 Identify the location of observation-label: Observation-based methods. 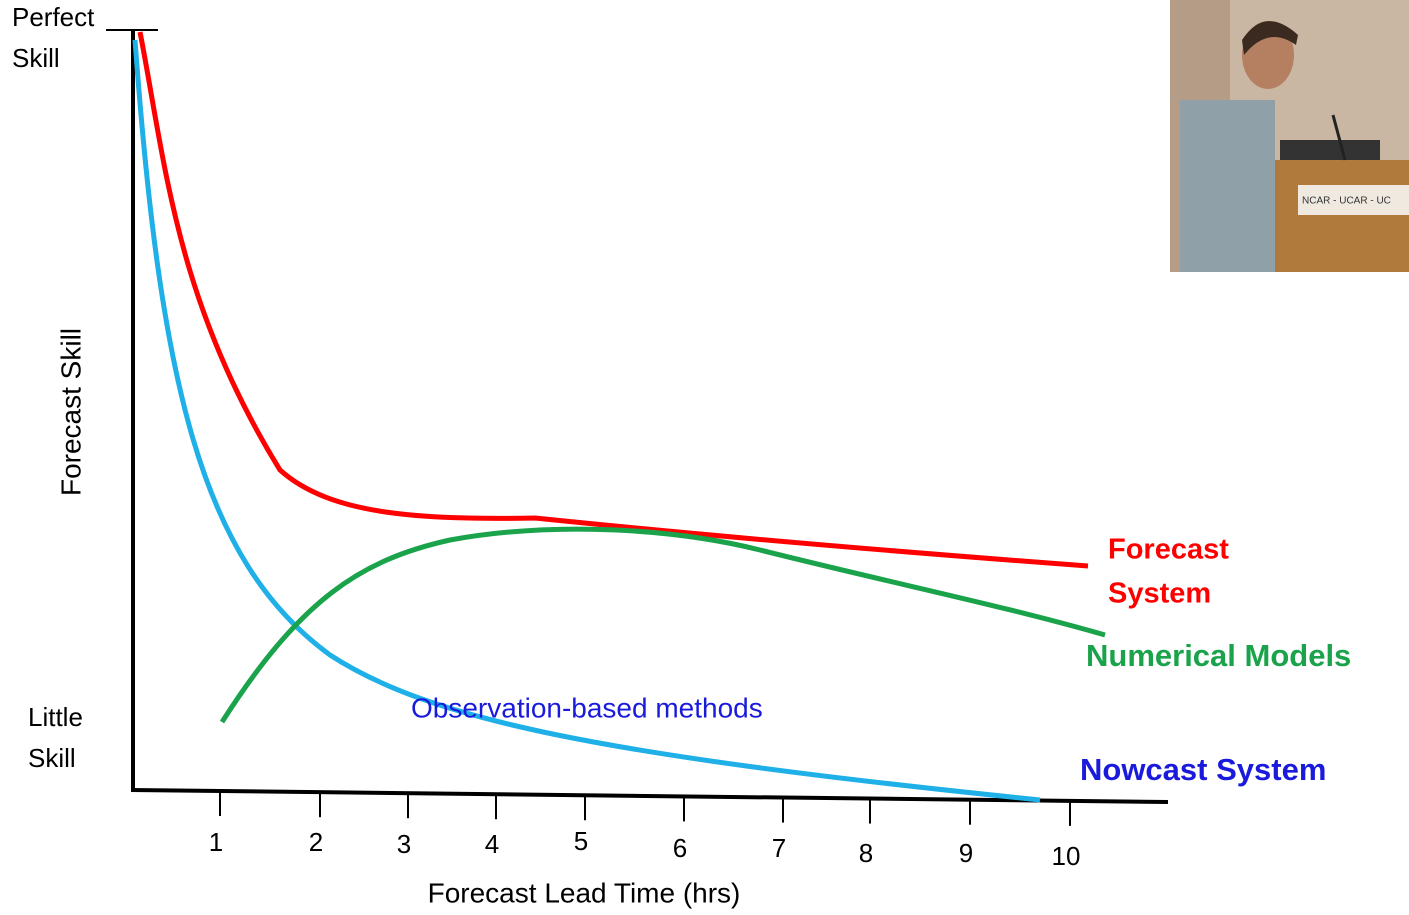
(587, 707).